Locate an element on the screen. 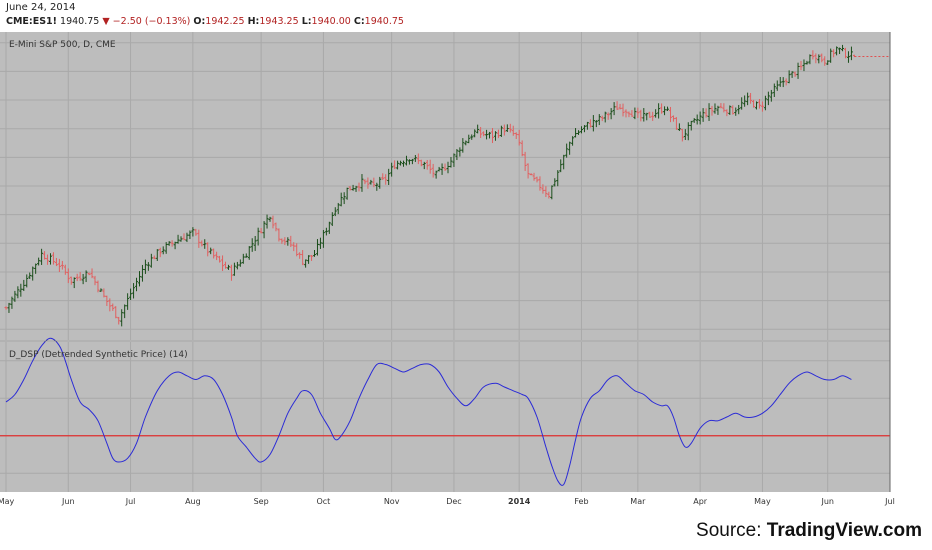 This screenshot has height=550, width=932. close-label: C: is located at coordinates (359, 21).